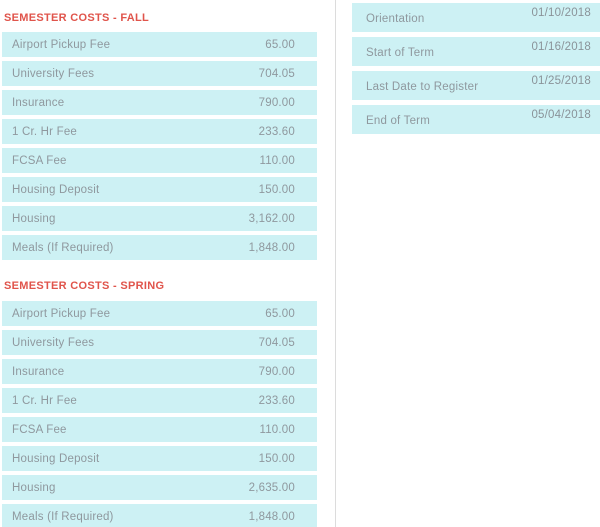 The width and height of the screenshot is (600, 527). What do you see at coordinates (561, 13) in the screenshot?
I see `date-value: 01/10/2018` at bounding box center [561, 13].